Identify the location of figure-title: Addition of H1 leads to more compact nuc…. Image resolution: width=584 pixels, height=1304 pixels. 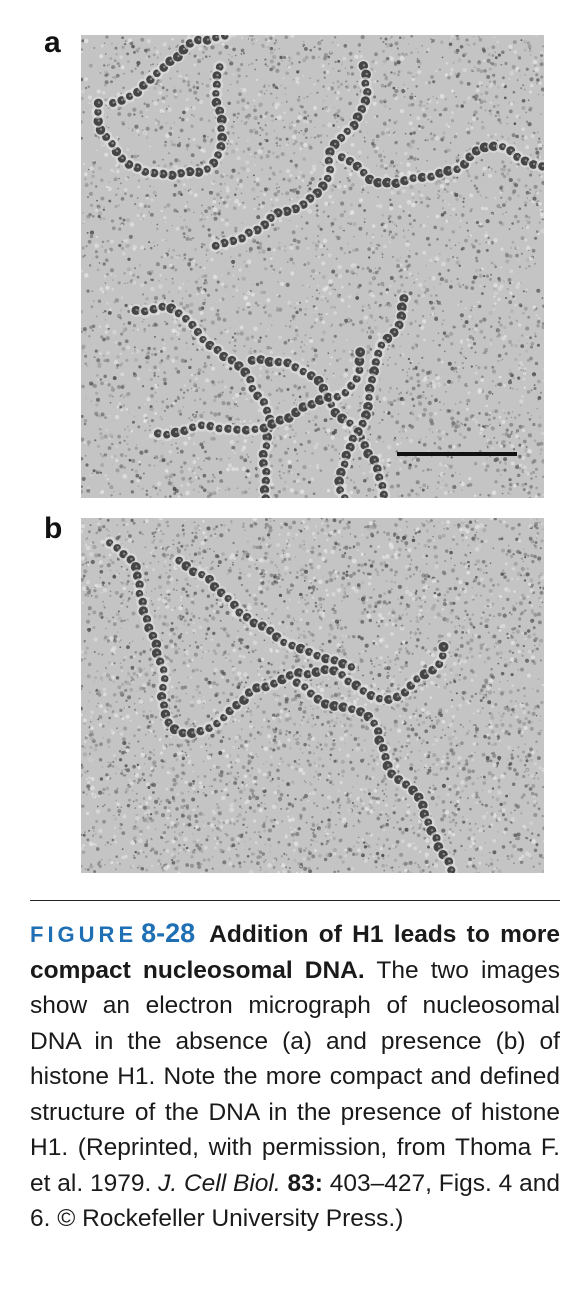
(295, 952).